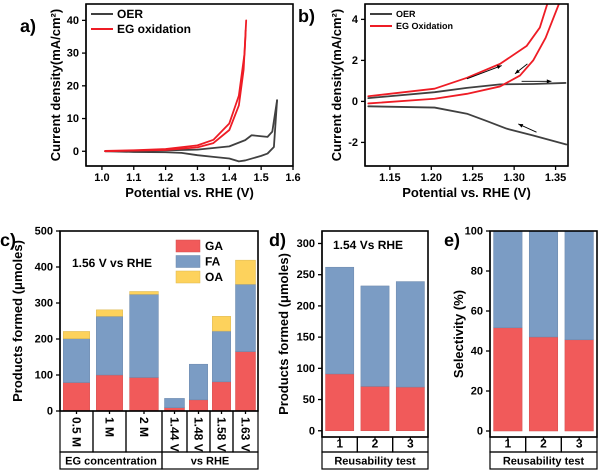 The height and width of the screenshot is (472, 600). Describe the element at coordinates (43, 232) in the screenshot. I see `y-tick-label: 500` at that location.